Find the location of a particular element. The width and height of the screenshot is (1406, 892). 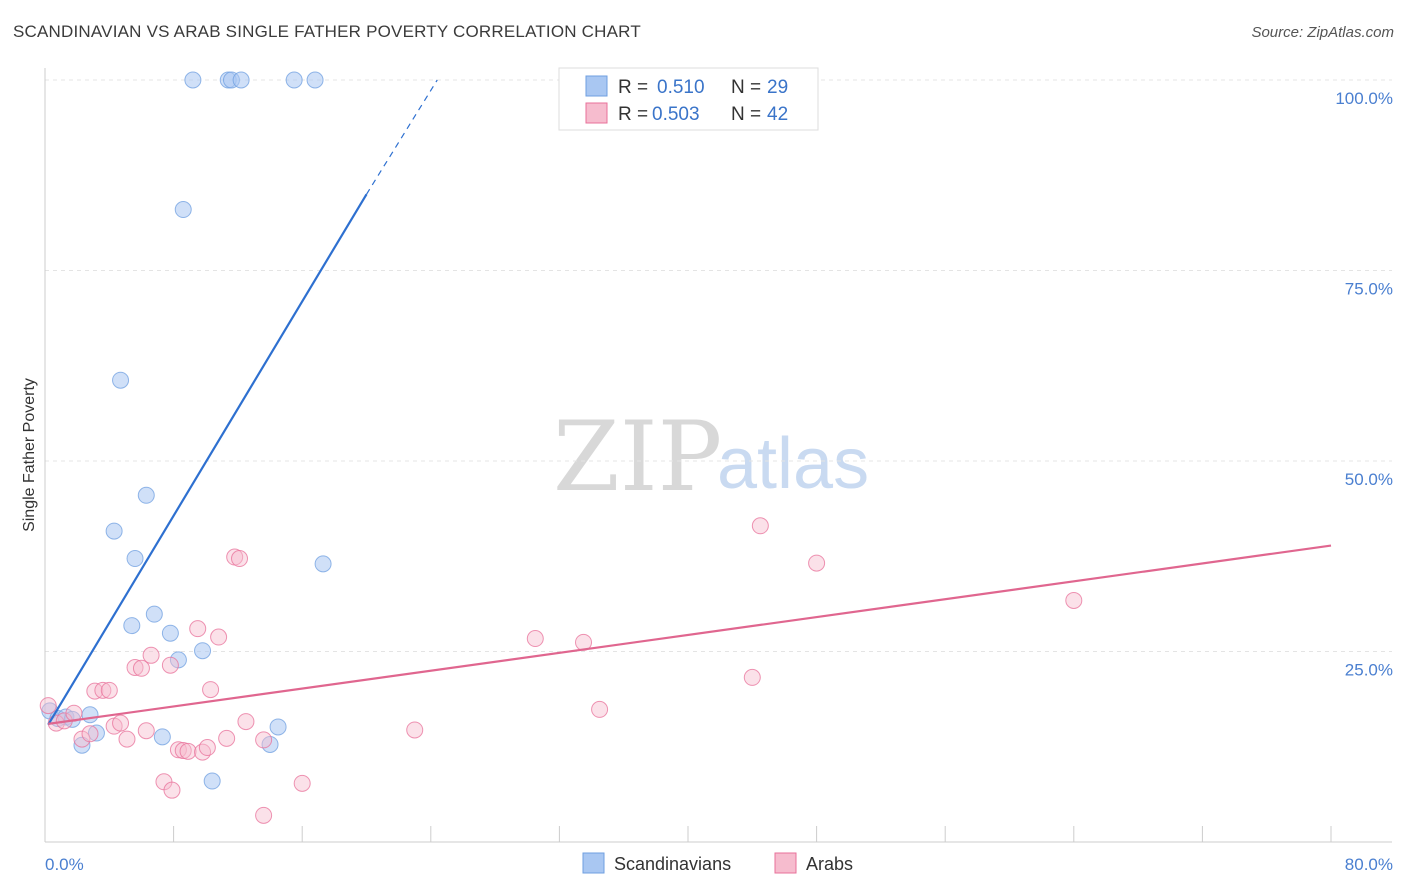

legend-r-value: 0.510 is located at coordinates (681, 87).